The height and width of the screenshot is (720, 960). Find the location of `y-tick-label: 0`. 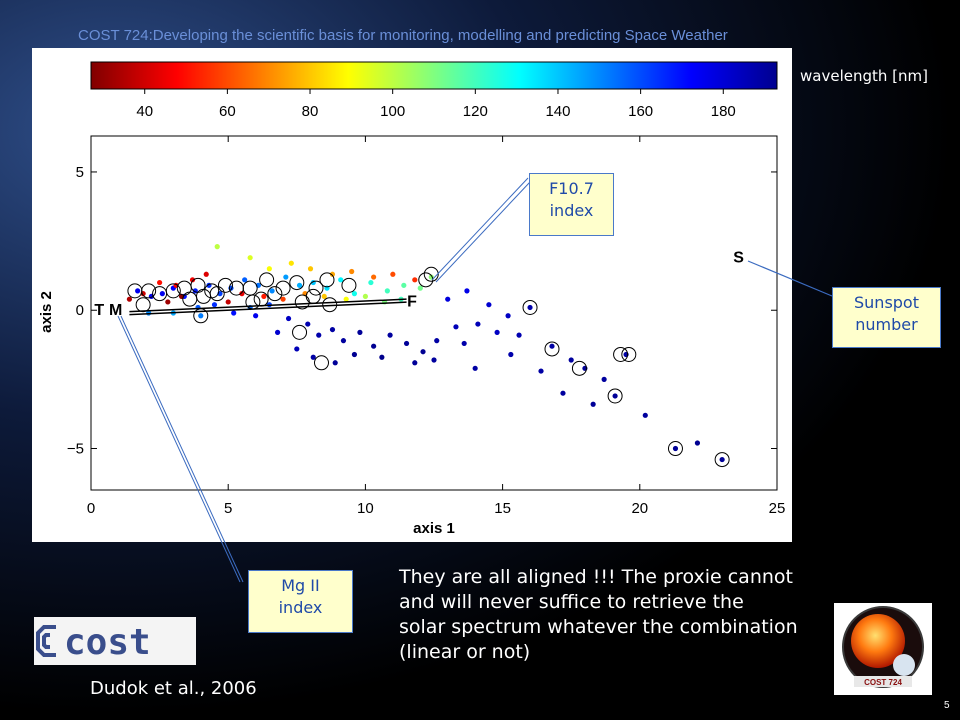

y-tick-label: 0 is located at coordinates (80, 310).